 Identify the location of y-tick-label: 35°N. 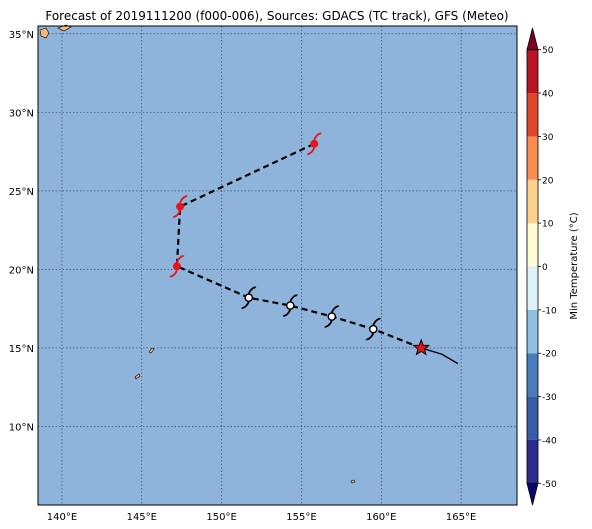
(21, 35).